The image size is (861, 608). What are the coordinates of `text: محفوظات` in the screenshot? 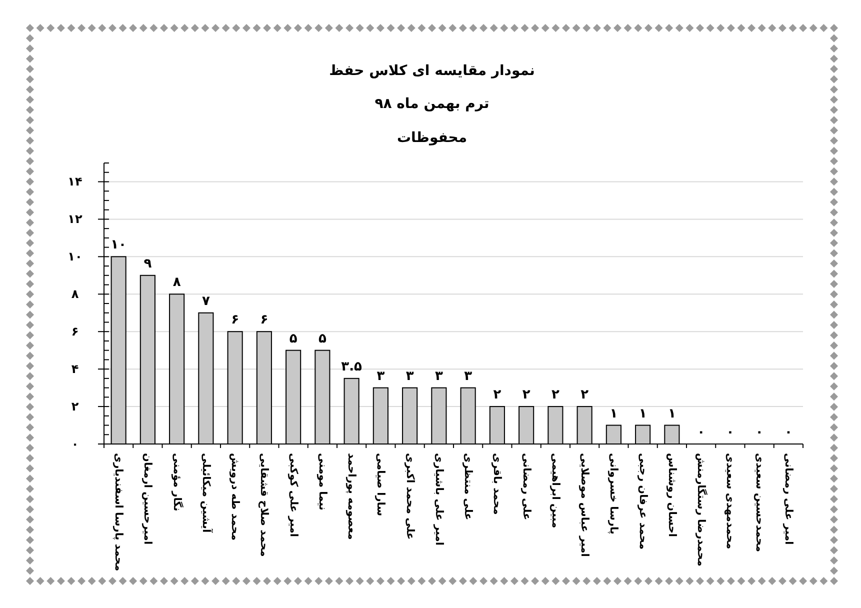 It's located at (432, 138).